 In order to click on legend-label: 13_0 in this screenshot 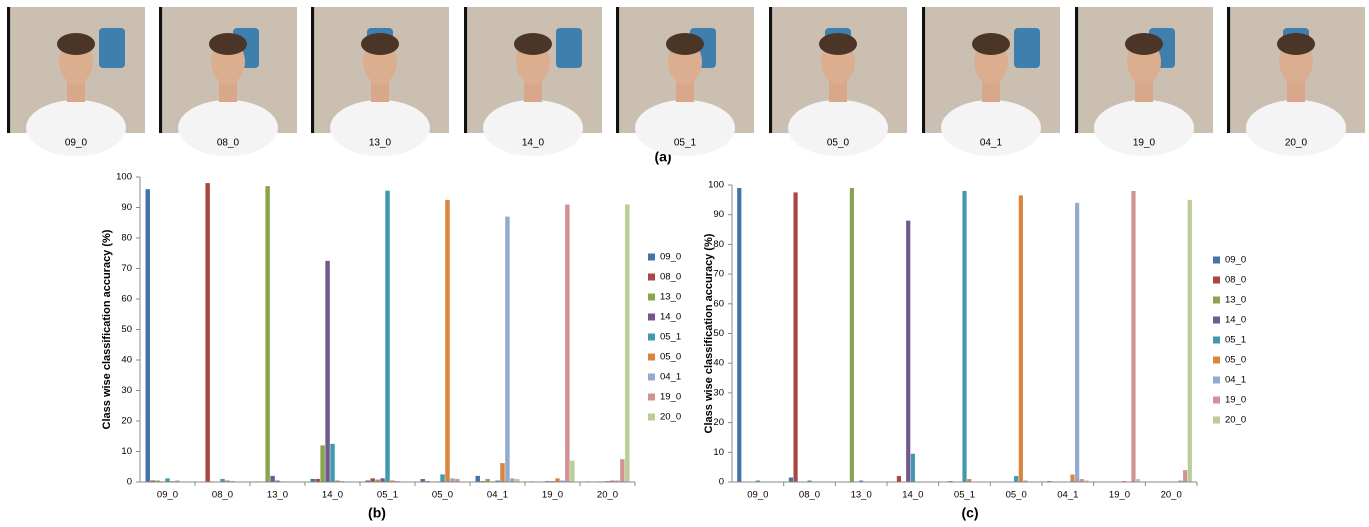, I will do `click(670, 297)`.